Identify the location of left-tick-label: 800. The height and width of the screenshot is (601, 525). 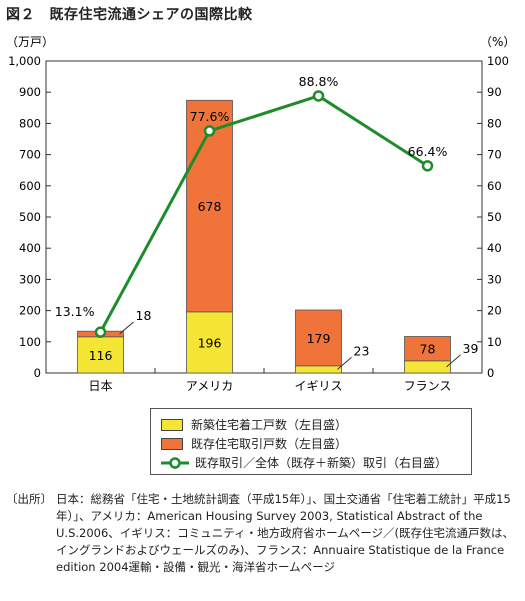
(30, 123).